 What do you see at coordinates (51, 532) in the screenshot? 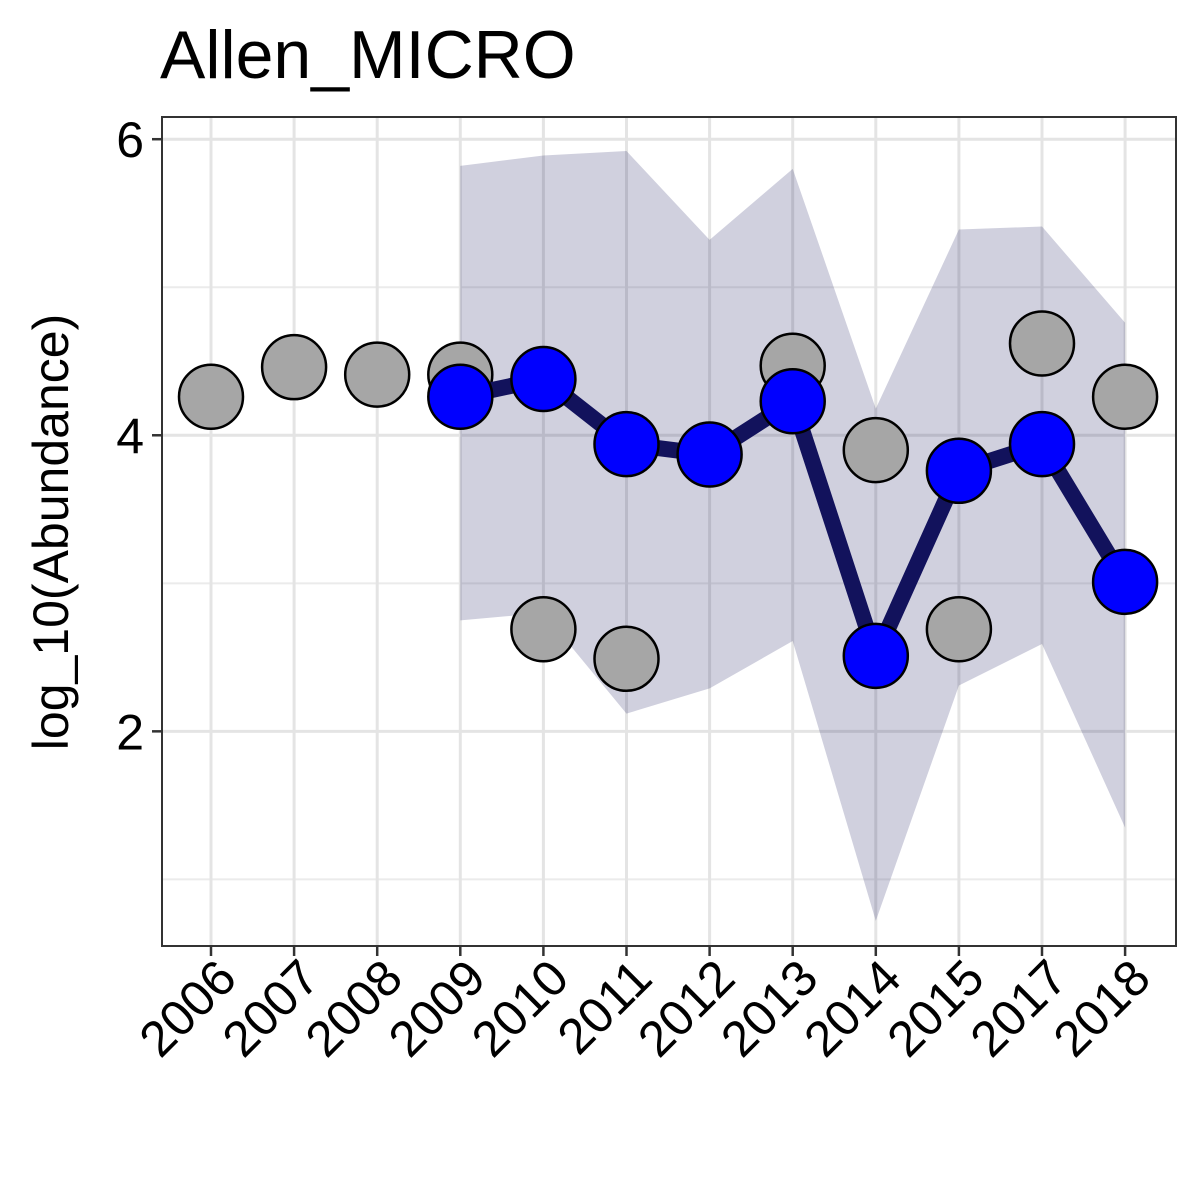
I see `y-axis-label: log_10(Abundance)` at bounding box center [51, 532].